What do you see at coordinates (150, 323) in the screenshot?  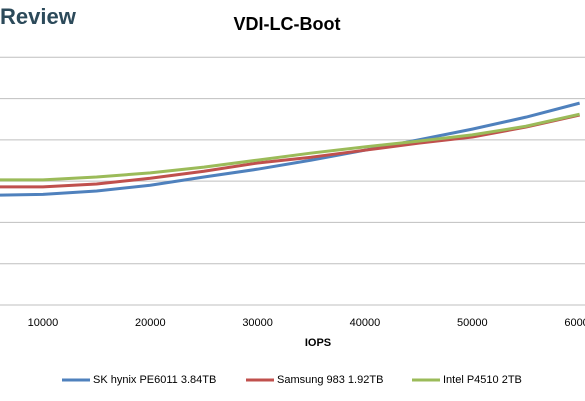 I see `x-tick-label: 20000` at bounding box center [150, 323].